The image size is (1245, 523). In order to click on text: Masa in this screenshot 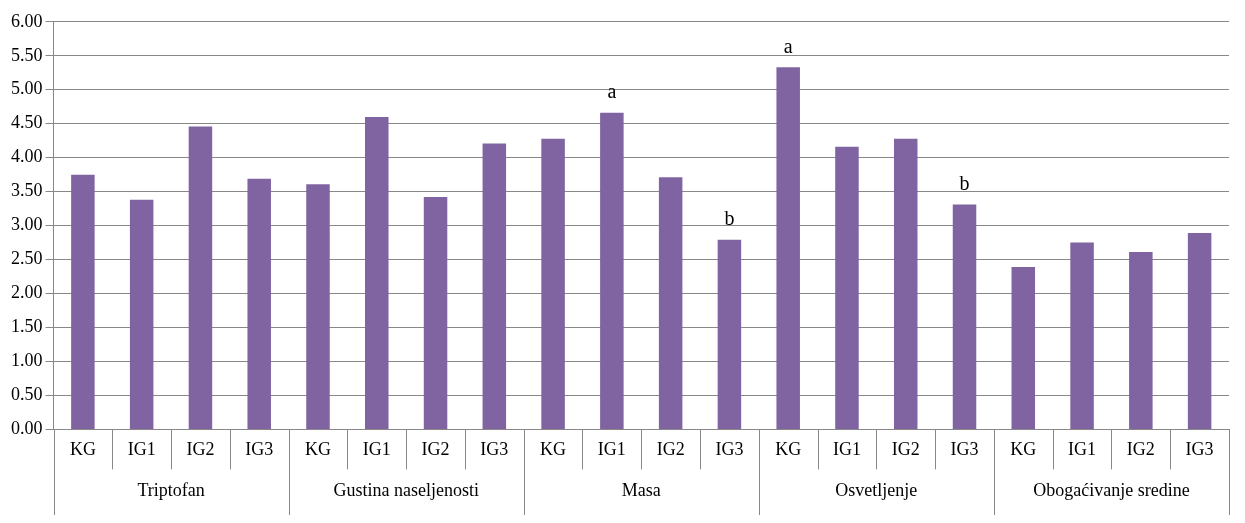, I will do `click(641, 490)`.